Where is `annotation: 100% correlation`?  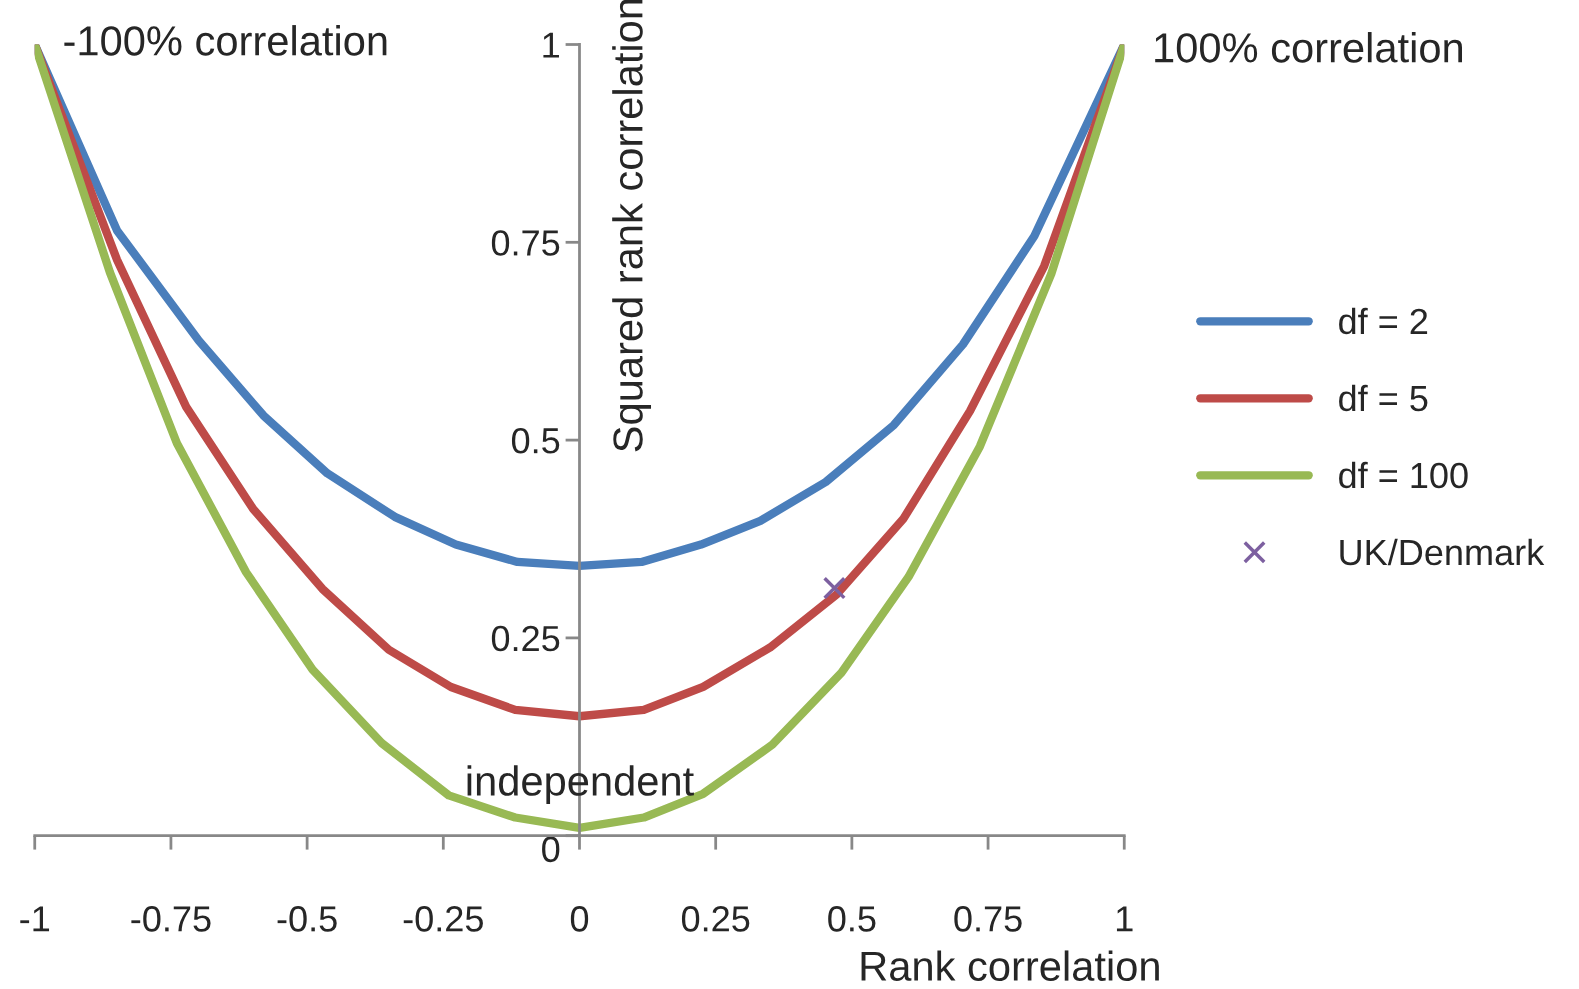
annotation: 100% correlation is located at coordinates (1308, 47).